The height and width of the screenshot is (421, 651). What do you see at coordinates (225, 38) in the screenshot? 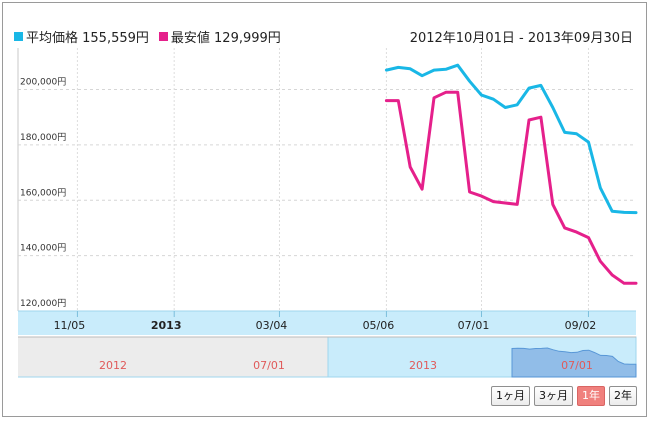
I see `legend-label-minimum: 最安値 129,999円` at bounding box center [225, 38].